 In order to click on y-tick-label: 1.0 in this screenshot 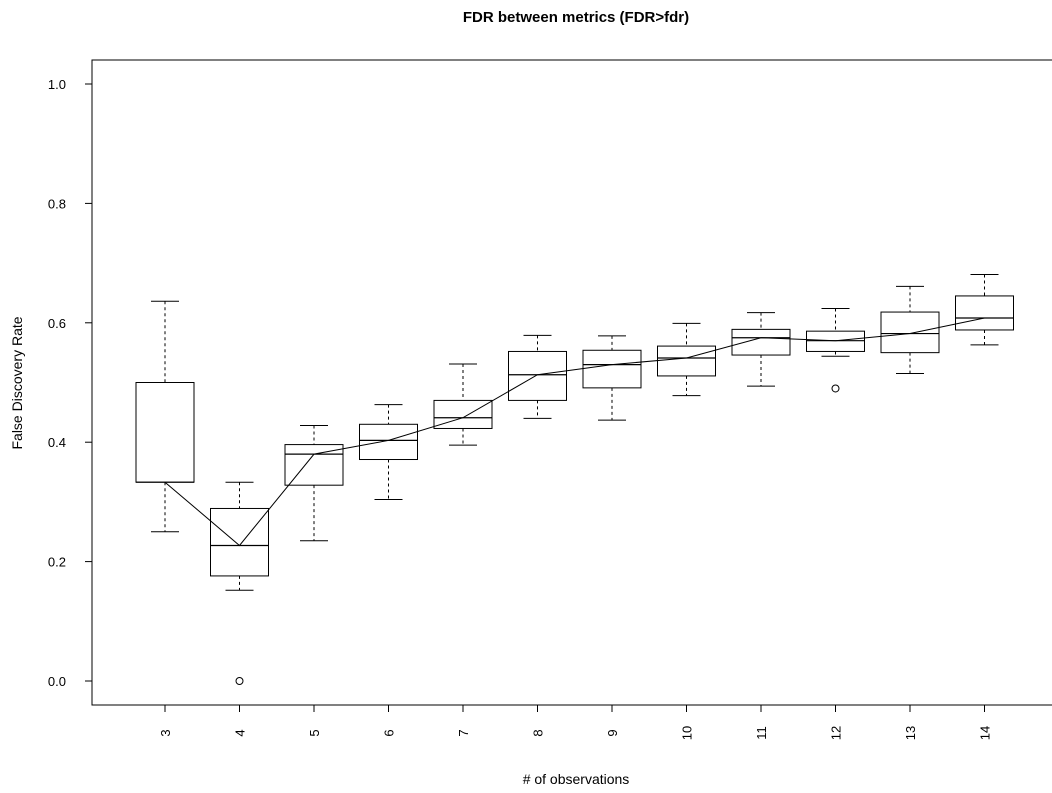, I will do `click(57, 84)`.